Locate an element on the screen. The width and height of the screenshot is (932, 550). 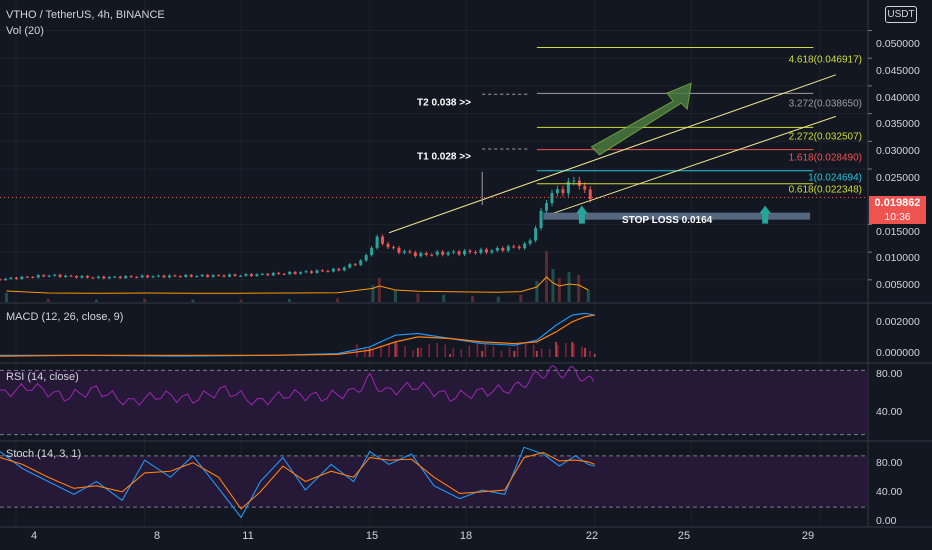
stop-loss-arrow-icon is located at coordinates (765, 214).